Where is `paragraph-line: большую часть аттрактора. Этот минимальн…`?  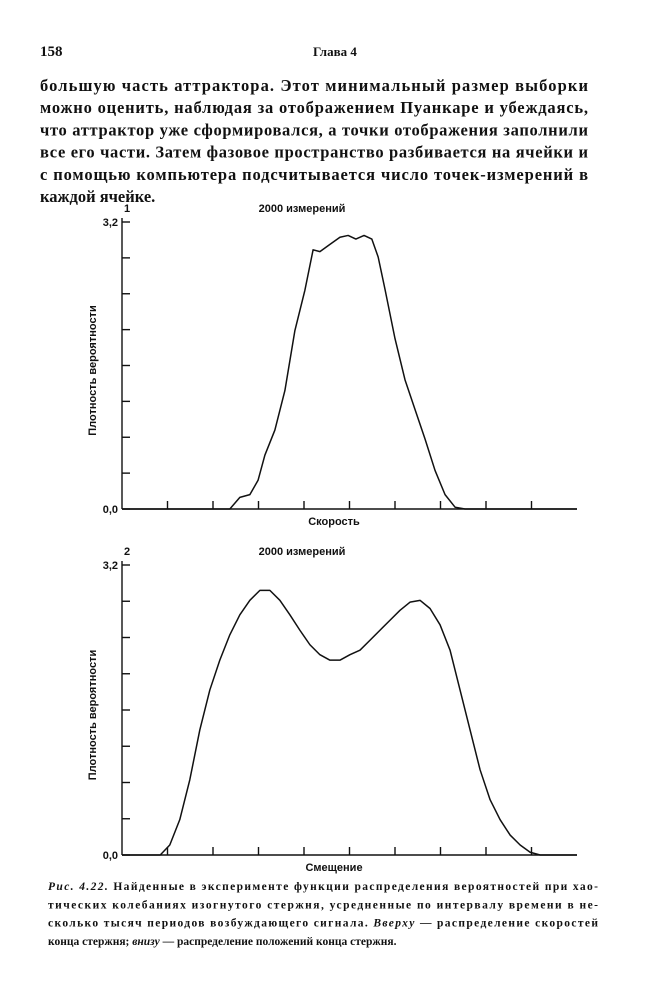
paragraph-line: большую часть аттрактора. Этот минимальн… is located at coordinates (314, 85).